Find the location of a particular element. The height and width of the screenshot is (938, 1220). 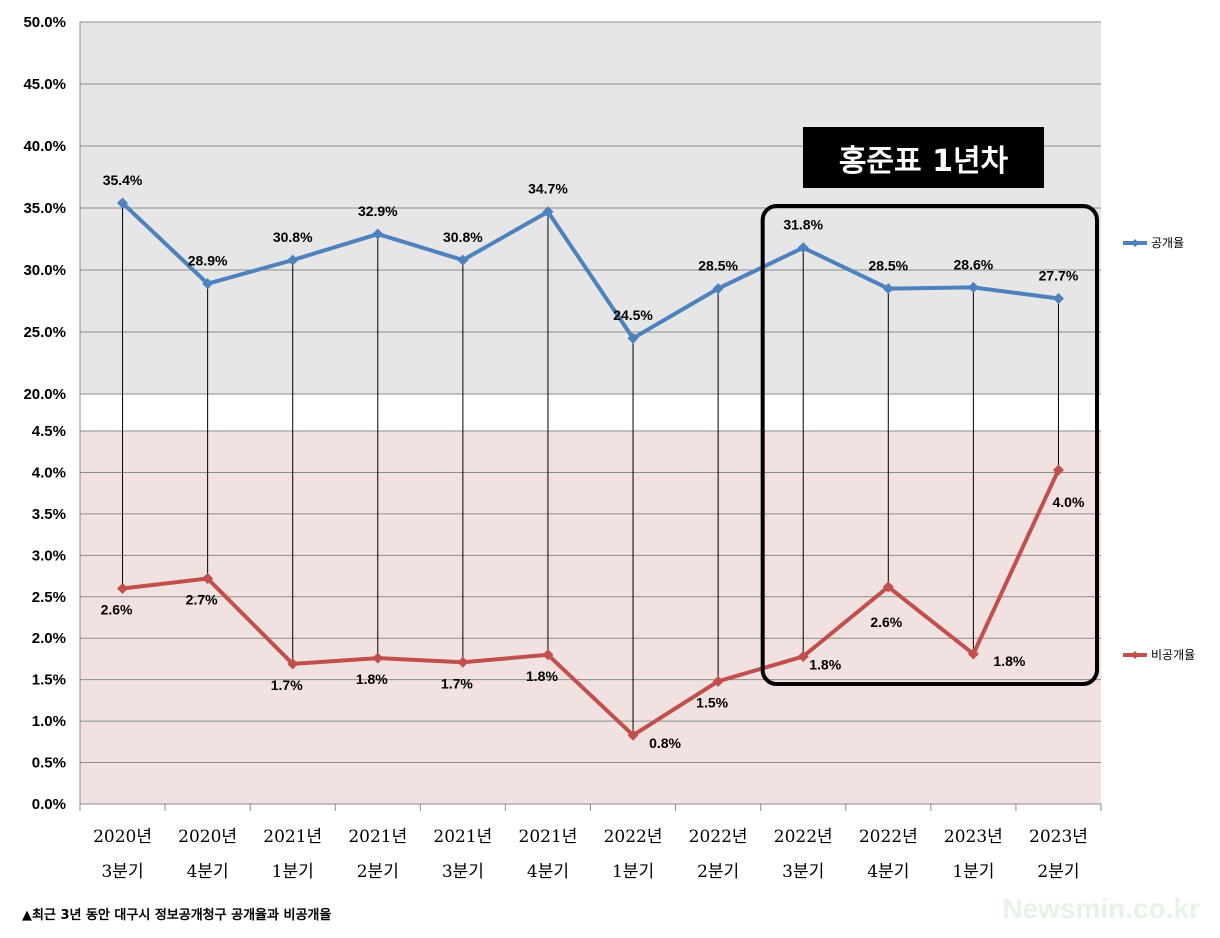

lower-y-tick-label: 3.0% is located at coordinates (49, 555).